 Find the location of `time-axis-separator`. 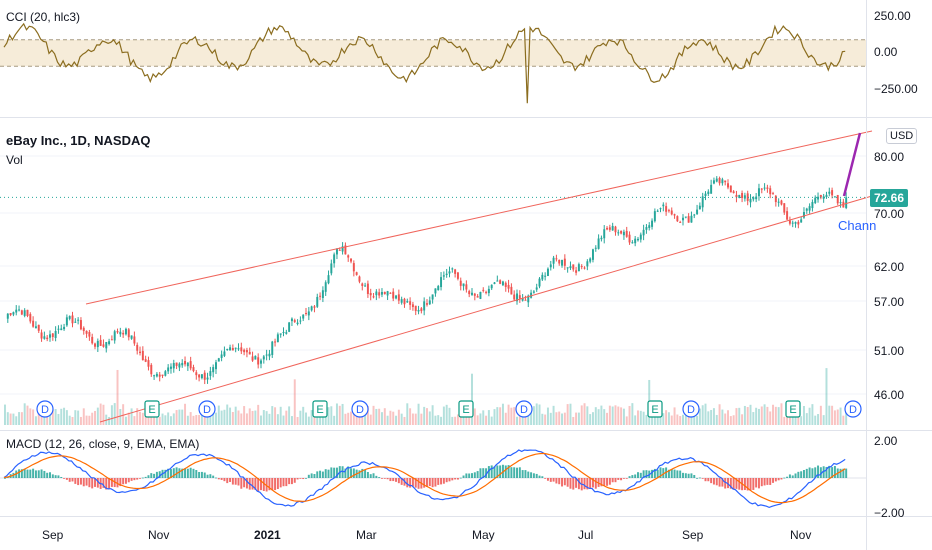

time-axis-separator is located at coordinates (466, 516).